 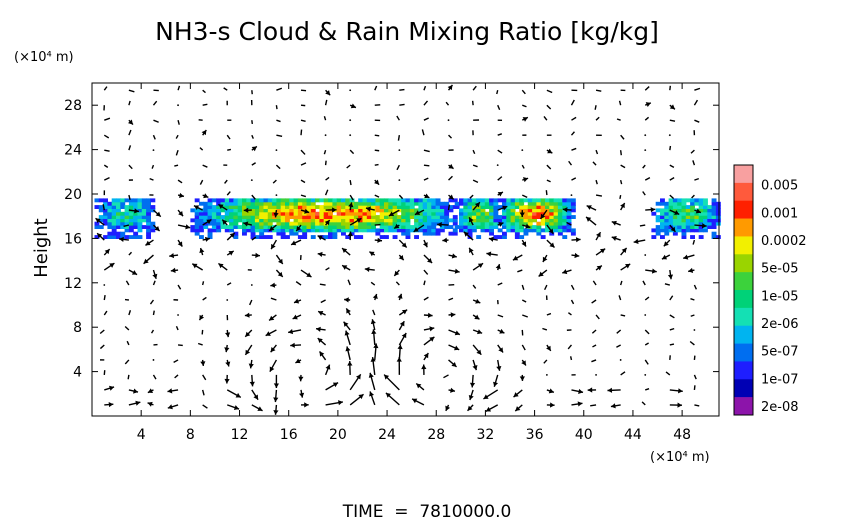 What do you see at coordinates (779, 186) in the screenshot?
I see `colorbar-label-0: 0.005` at bounding box center [779, 186].